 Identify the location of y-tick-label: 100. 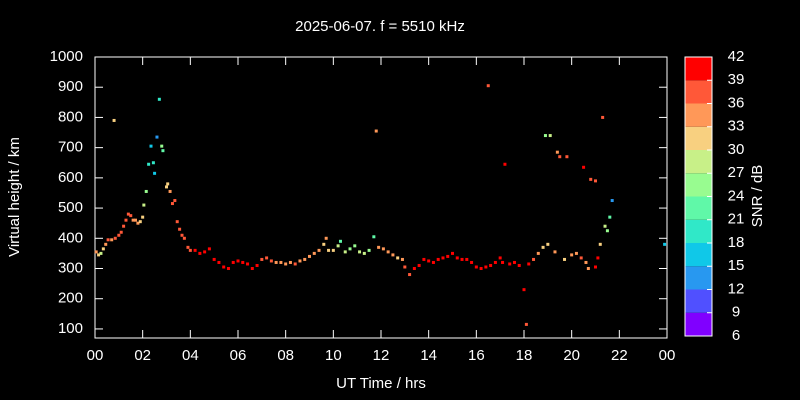
(70, 328).